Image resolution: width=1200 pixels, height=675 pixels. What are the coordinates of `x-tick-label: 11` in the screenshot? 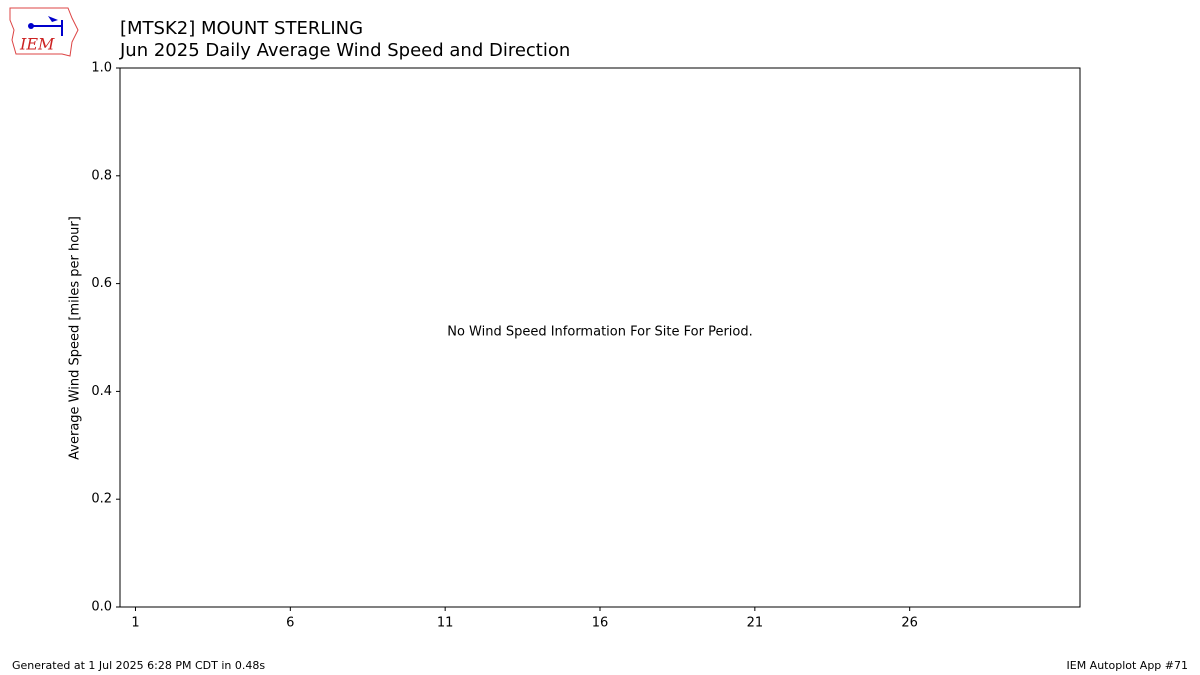 It's located at (445, 623).